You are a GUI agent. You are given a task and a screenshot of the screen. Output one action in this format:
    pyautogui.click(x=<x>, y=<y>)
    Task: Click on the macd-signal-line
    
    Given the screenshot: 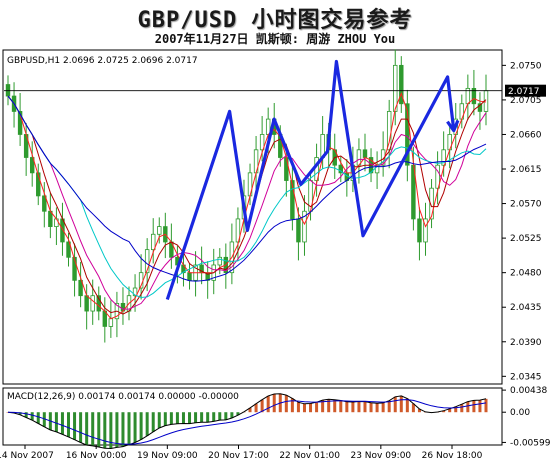 What is the action you would take?
    pyautogui.click(x=247, y=422)
    